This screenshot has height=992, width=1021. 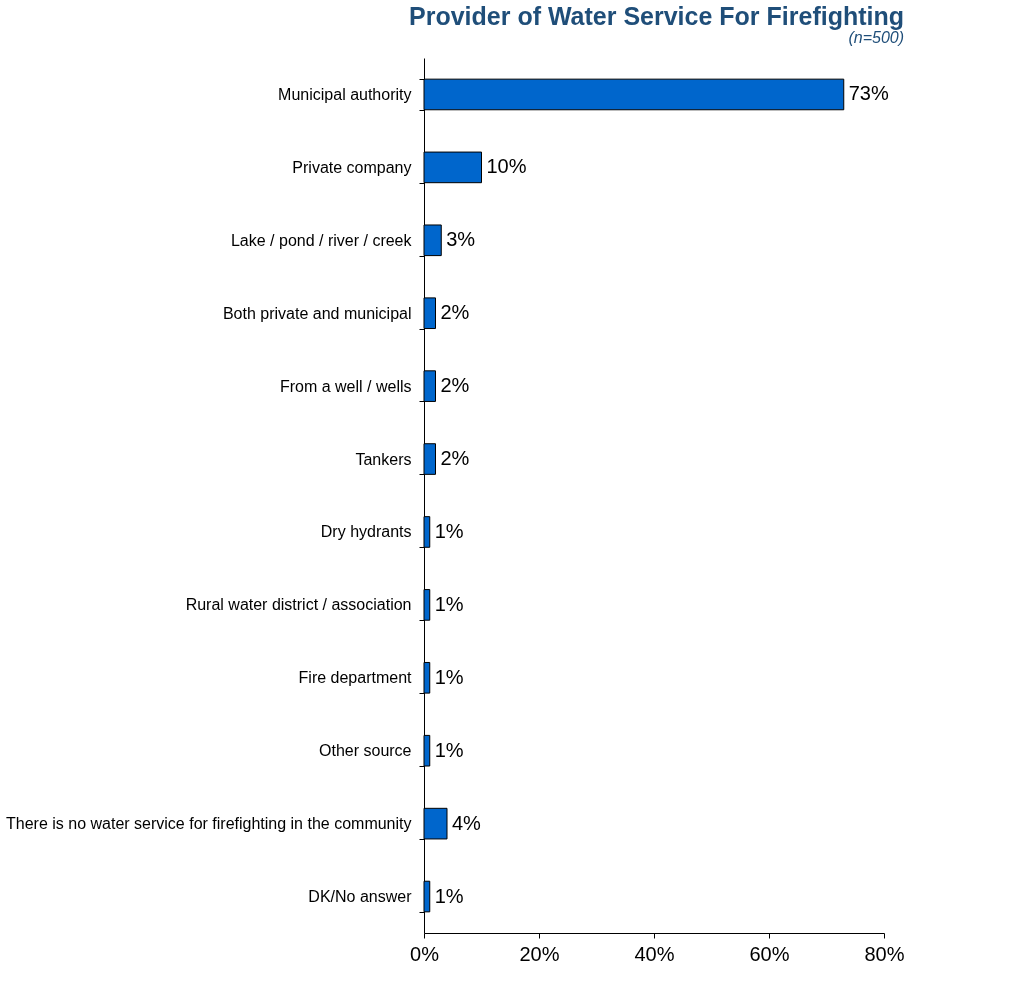 What do you see at coordinates (539, 953) in the screenshot?
I see `x-tick-label: 20%` at bounding box center [539, 953].